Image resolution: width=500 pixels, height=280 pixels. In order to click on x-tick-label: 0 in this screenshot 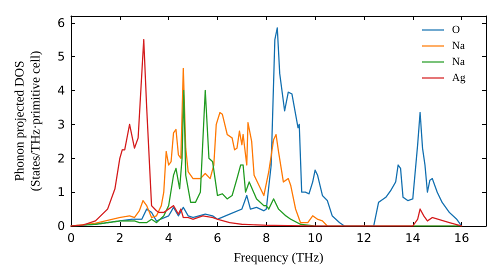, I will do `click(71, 238)`.